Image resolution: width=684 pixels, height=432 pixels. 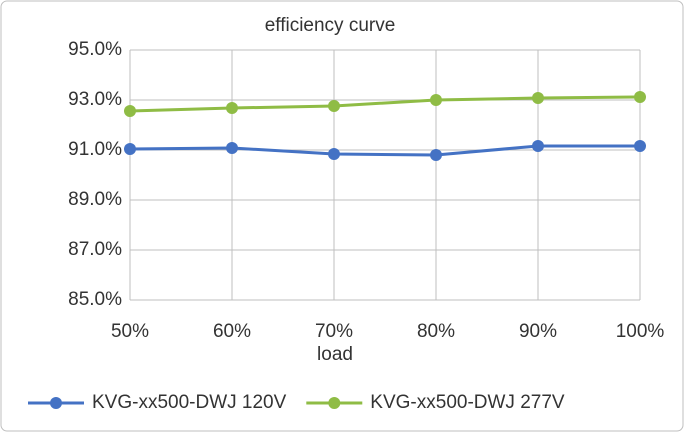 I want to click on x-tick-label: 50%, so click(x=130, y=331).